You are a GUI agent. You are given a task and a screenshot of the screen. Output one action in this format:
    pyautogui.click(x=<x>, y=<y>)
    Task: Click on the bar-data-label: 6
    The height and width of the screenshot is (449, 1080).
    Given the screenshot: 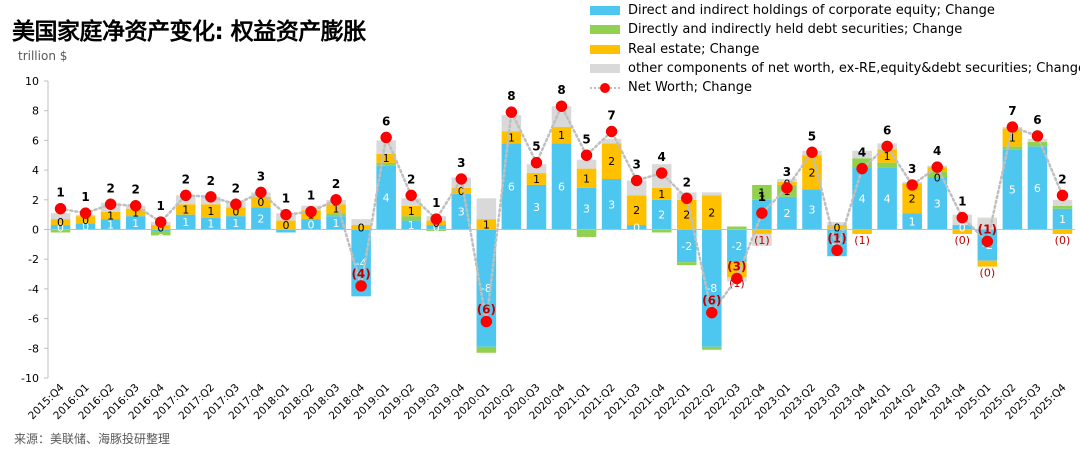 What is the action you would take?
    pyautogui.click(x=1037, y=188)
    